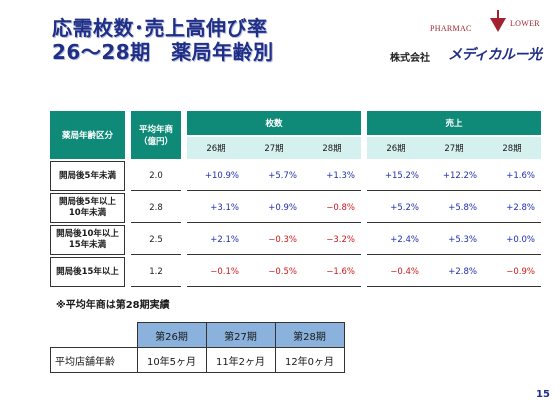  Describe the element at coordinates (332, 272) in the screenshot. I see `count-growth-cell: −1.6%` at that location.